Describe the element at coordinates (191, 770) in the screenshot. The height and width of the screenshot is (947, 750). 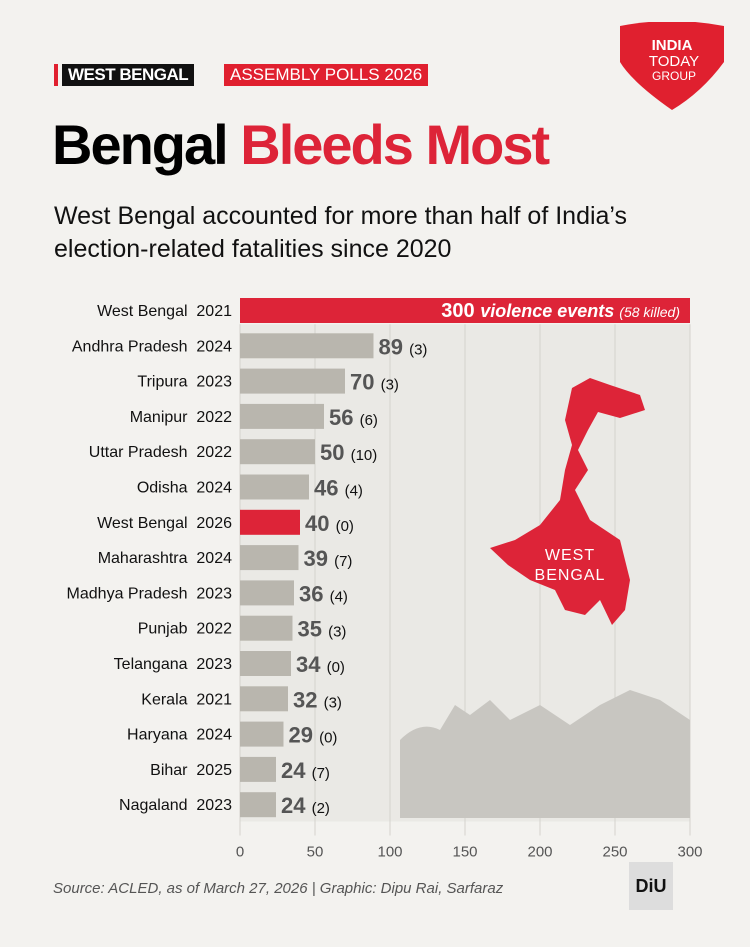
I see `category-label: Bihar 2025` at that location.